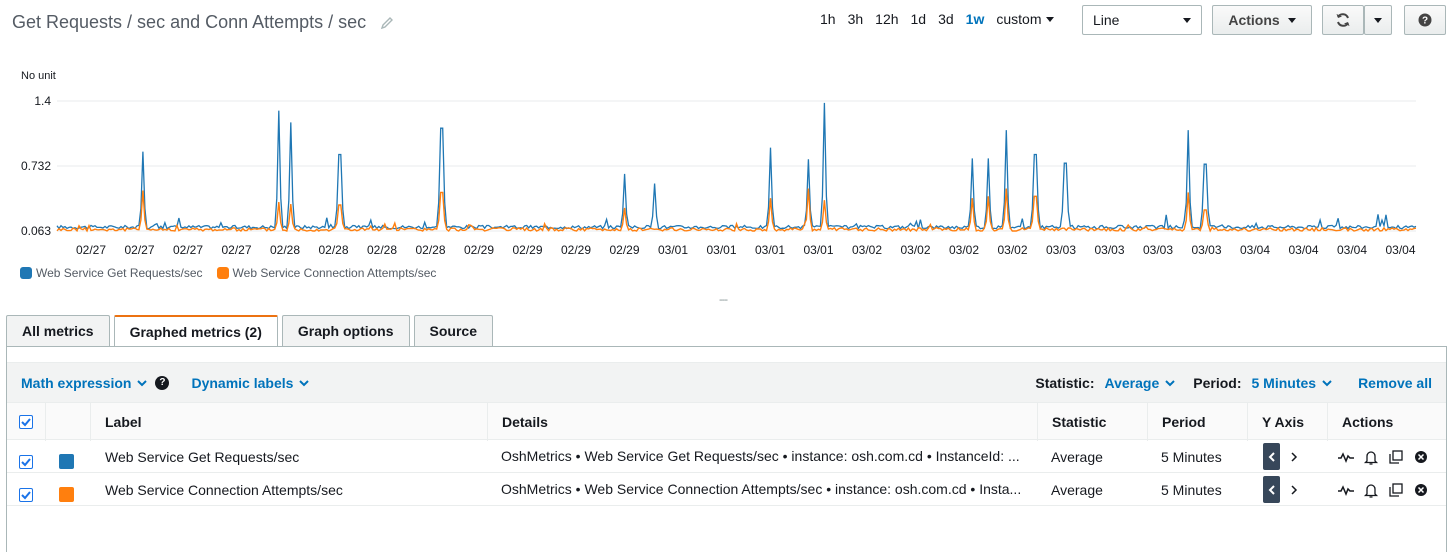 This screenshot has width=1454, height=552. I want to click on remove-all-link: Remove all, so click(1395, 382).